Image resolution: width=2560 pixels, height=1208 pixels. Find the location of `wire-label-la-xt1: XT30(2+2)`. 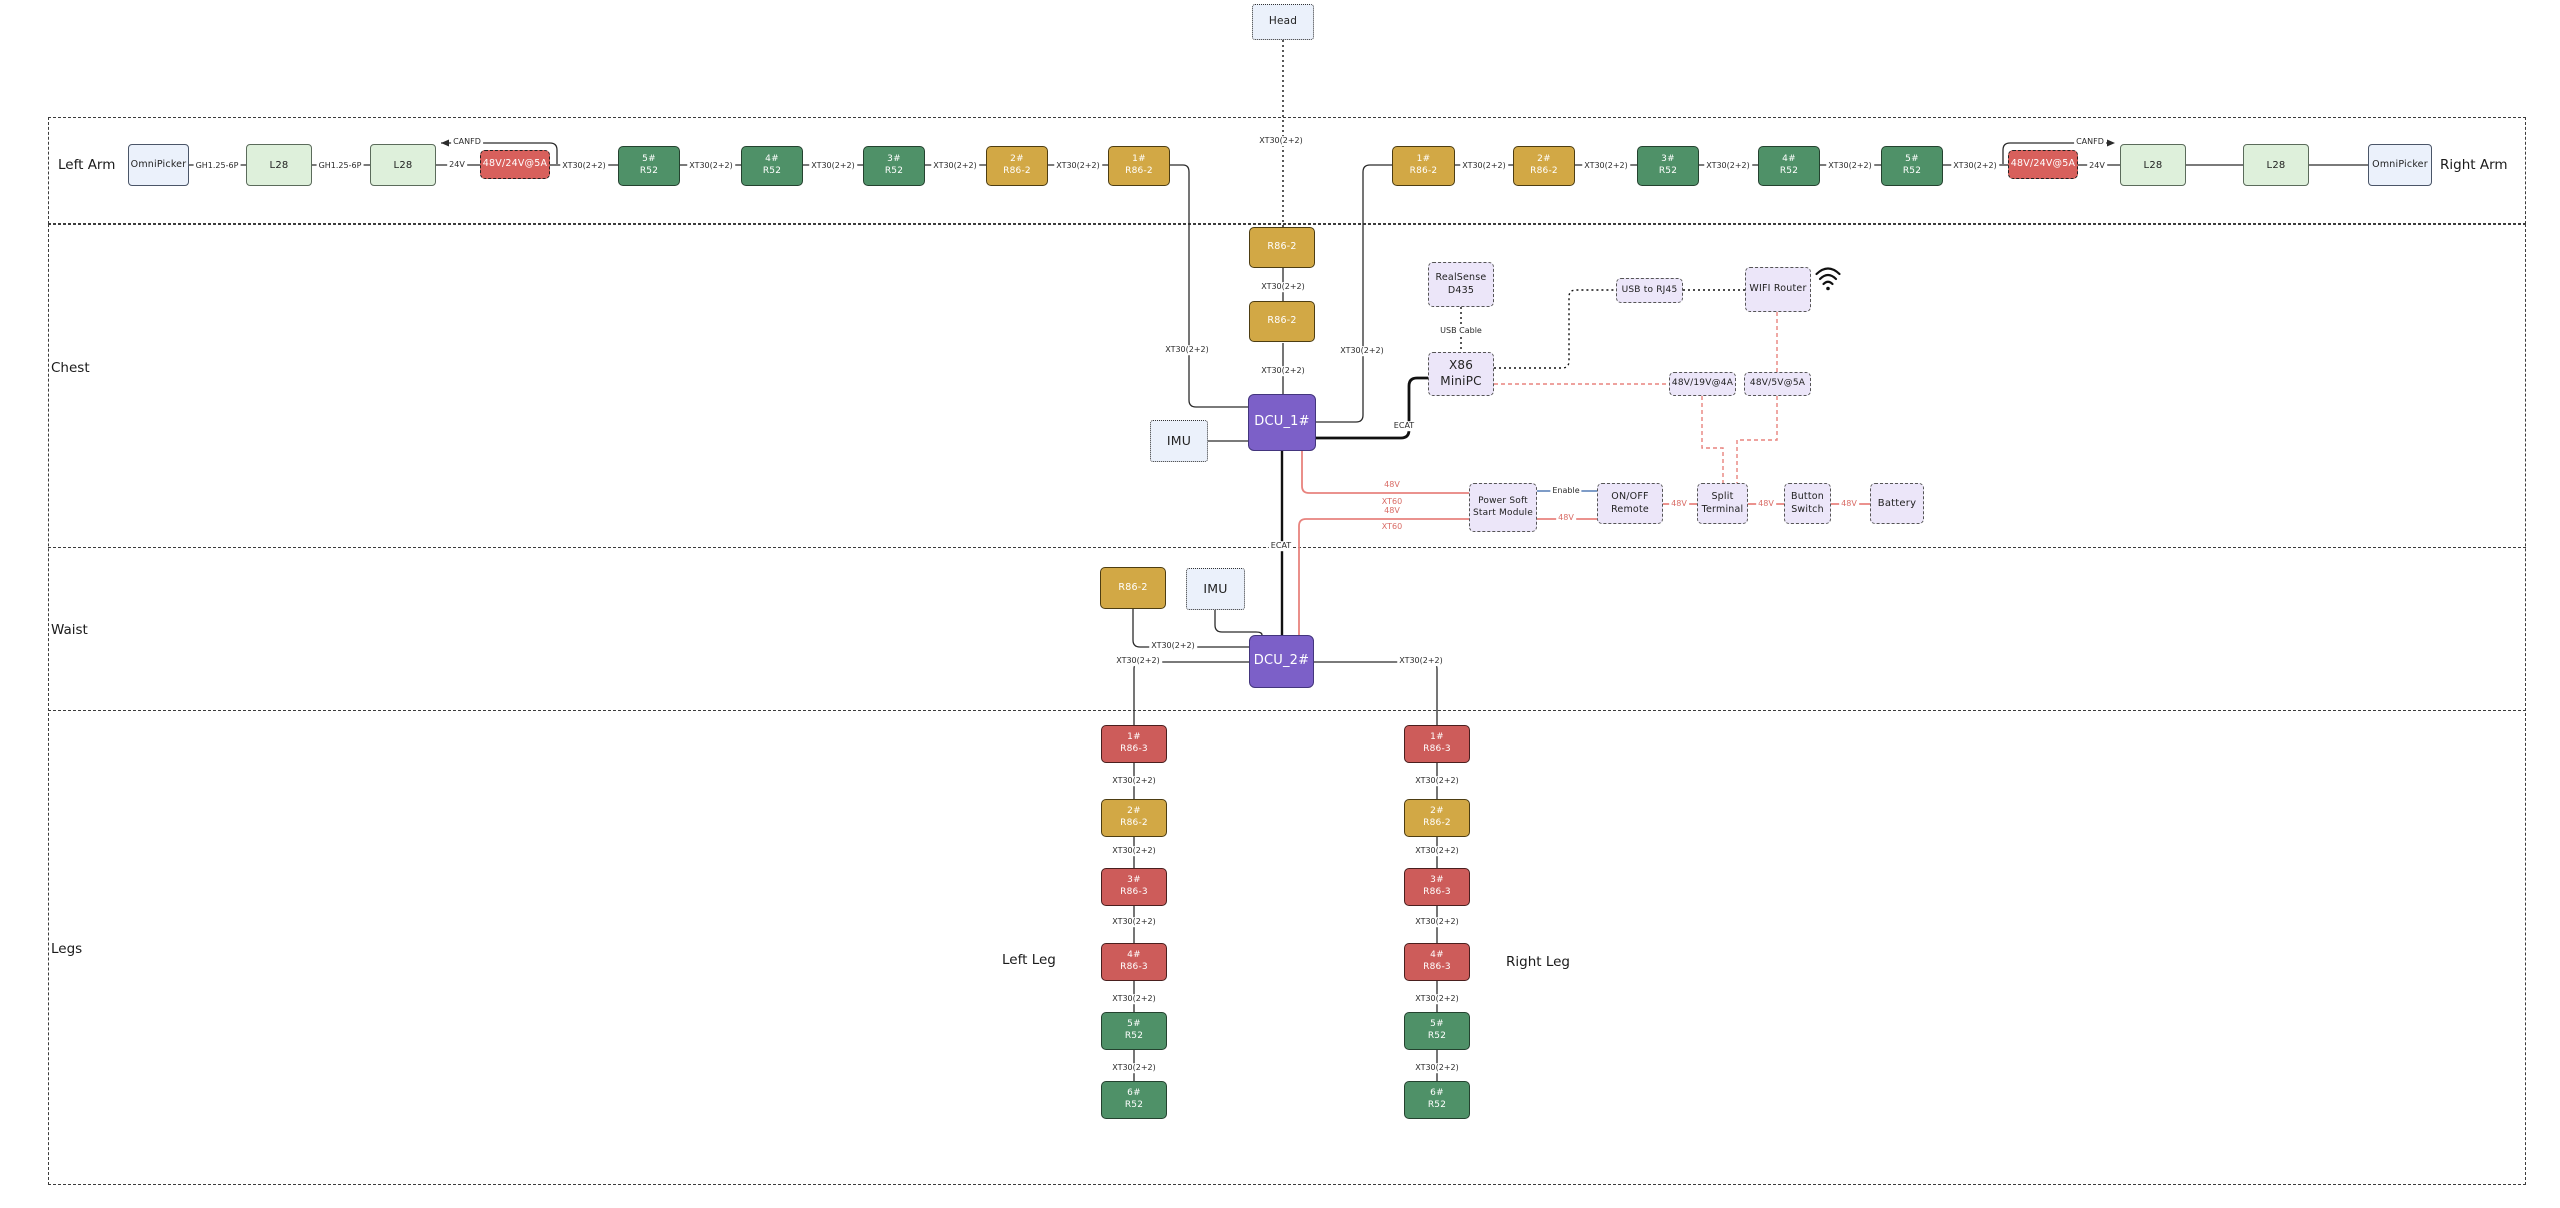

wire-label-la-xt1: XT30(2+2) is located at coordinates (711, 166).